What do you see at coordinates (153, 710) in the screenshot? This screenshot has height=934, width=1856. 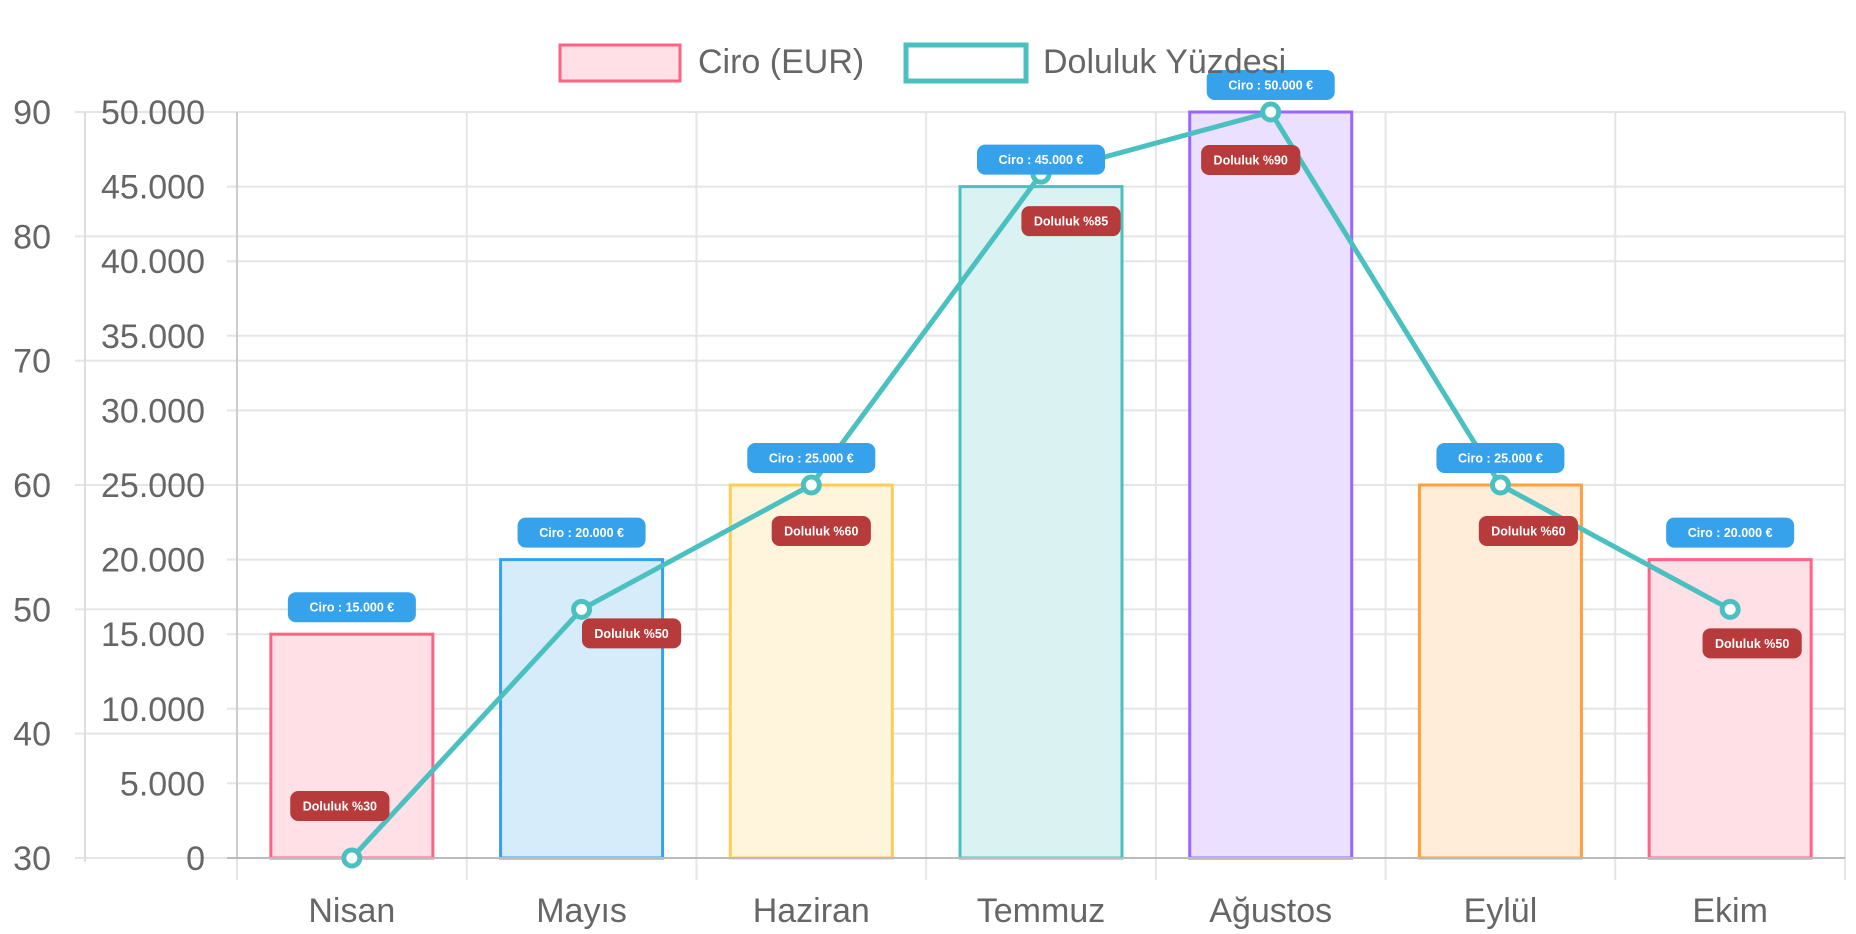 I see `y-right-tick-label: 10.000` at bounding box center [153, 710].